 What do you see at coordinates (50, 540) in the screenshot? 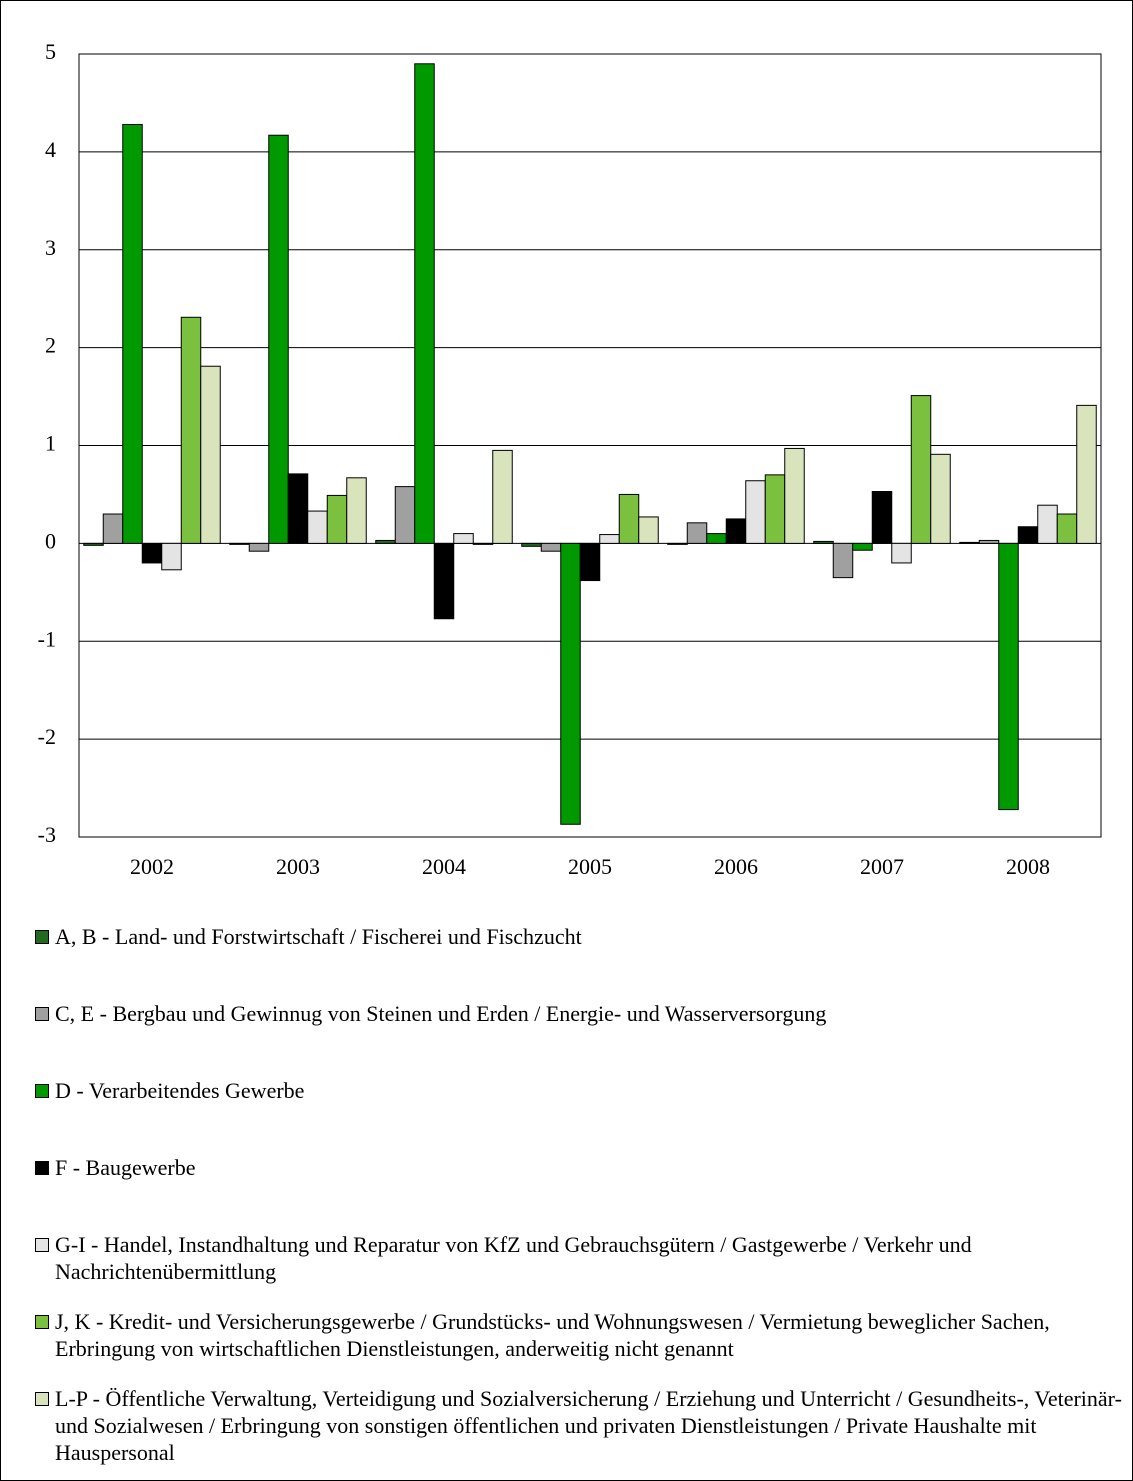
I see `y-tick-label: 0` at bounding box center [50, 540].